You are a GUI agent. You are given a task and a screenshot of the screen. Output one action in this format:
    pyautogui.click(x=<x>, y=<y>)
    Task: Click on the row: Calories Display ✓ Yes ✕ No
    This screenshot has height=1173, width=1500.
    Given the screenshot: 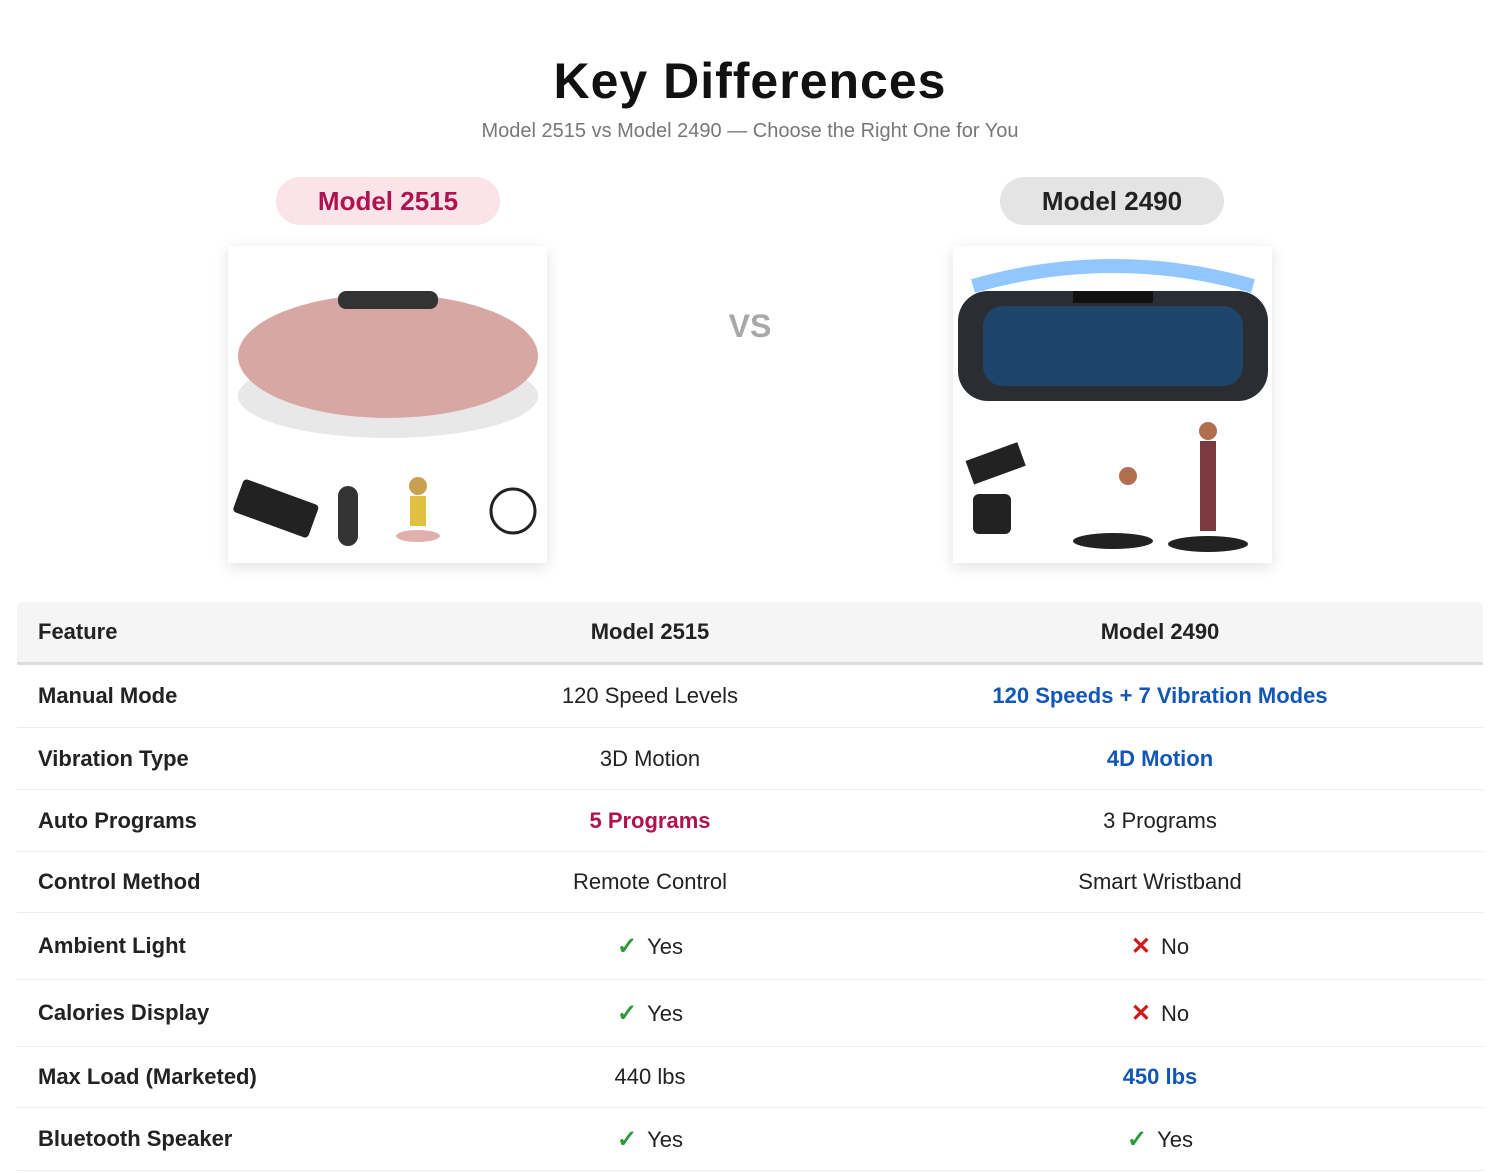 What is the action you would take?
    pyautogui.click(x=750, y=1013)
    